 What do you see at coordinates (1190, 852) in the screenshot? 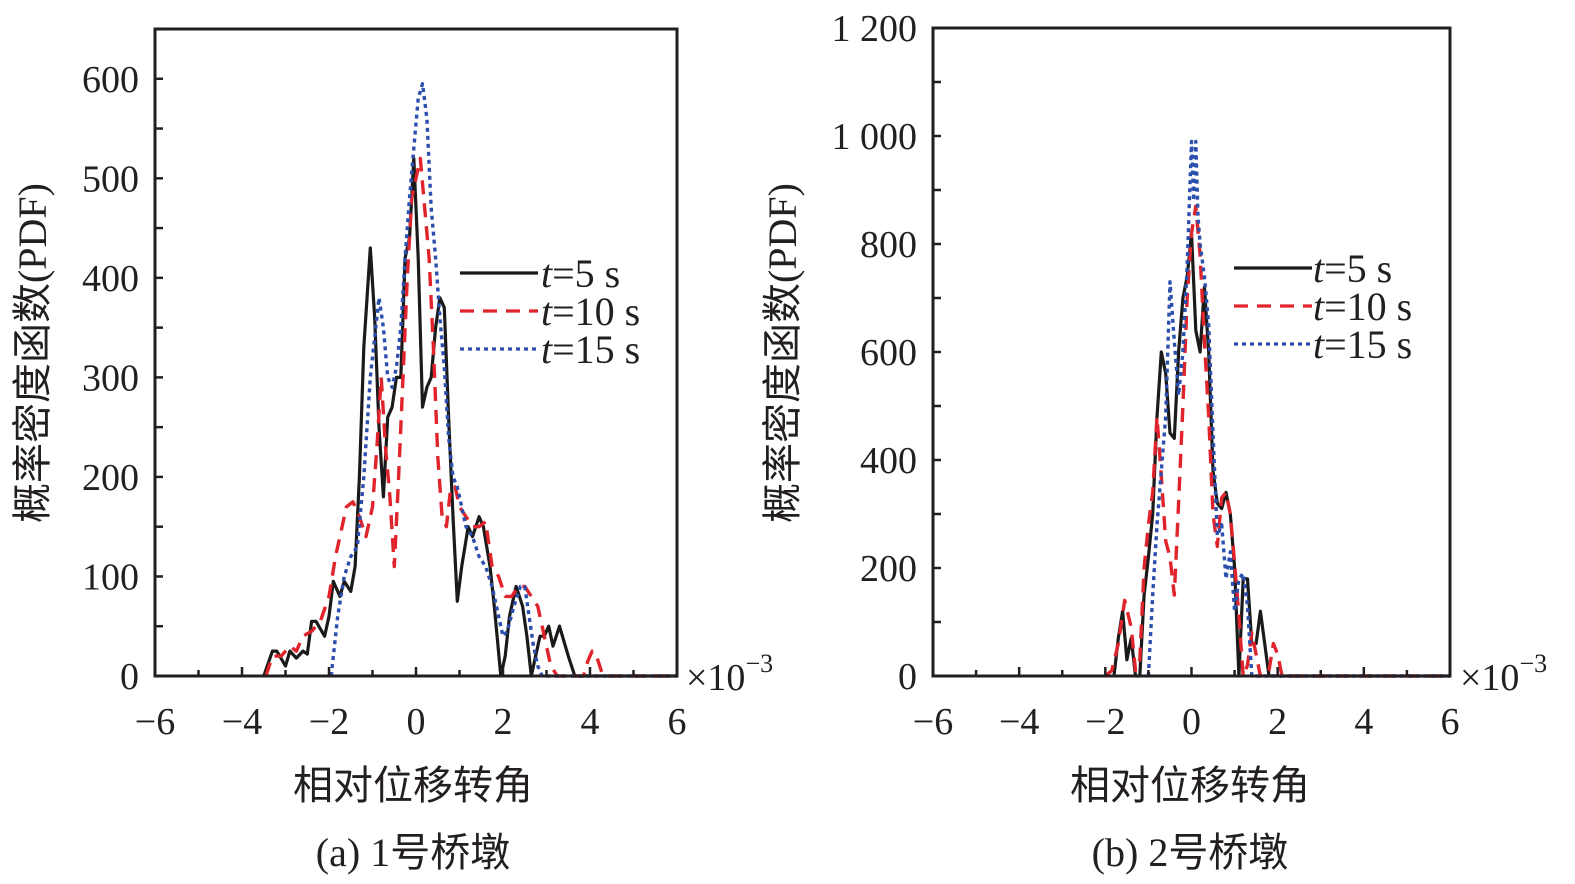
I see `panel-b-caption: (b) 2号桥墩` at bounding box center [1190, 852].